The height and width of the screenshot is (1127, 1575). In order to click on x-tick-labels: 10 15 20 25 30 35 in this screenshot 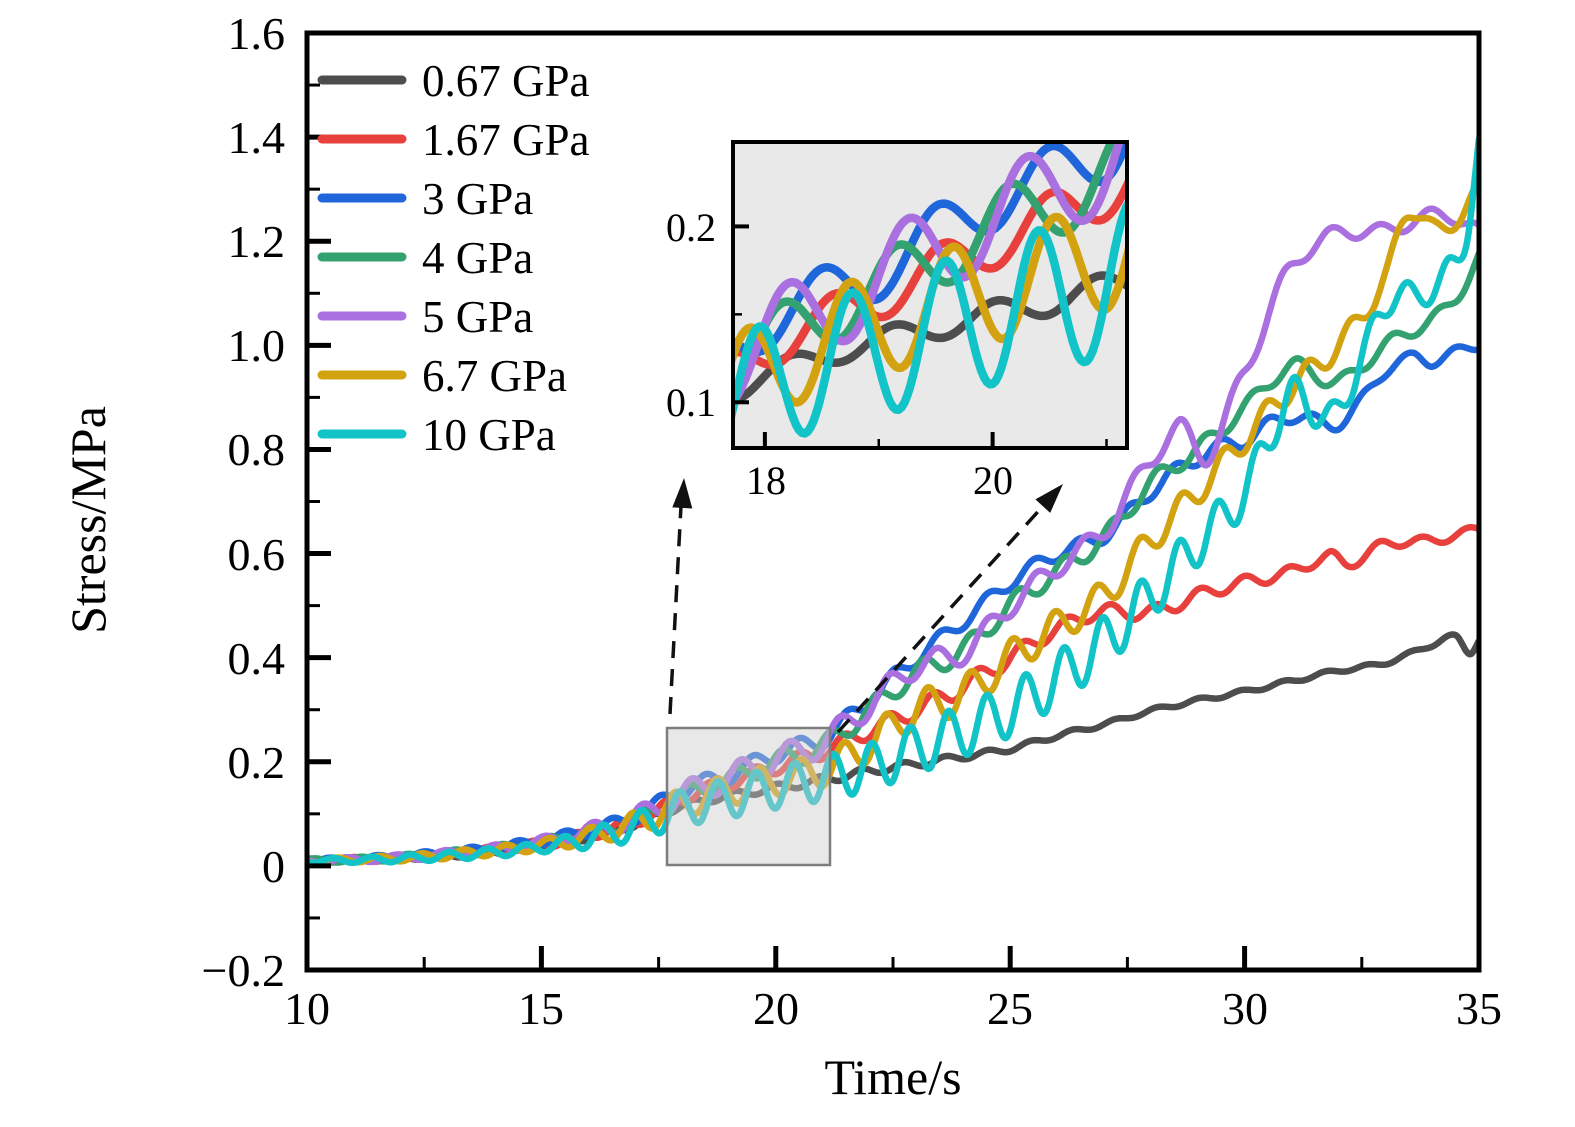, I will do `click(893, 1008)`.